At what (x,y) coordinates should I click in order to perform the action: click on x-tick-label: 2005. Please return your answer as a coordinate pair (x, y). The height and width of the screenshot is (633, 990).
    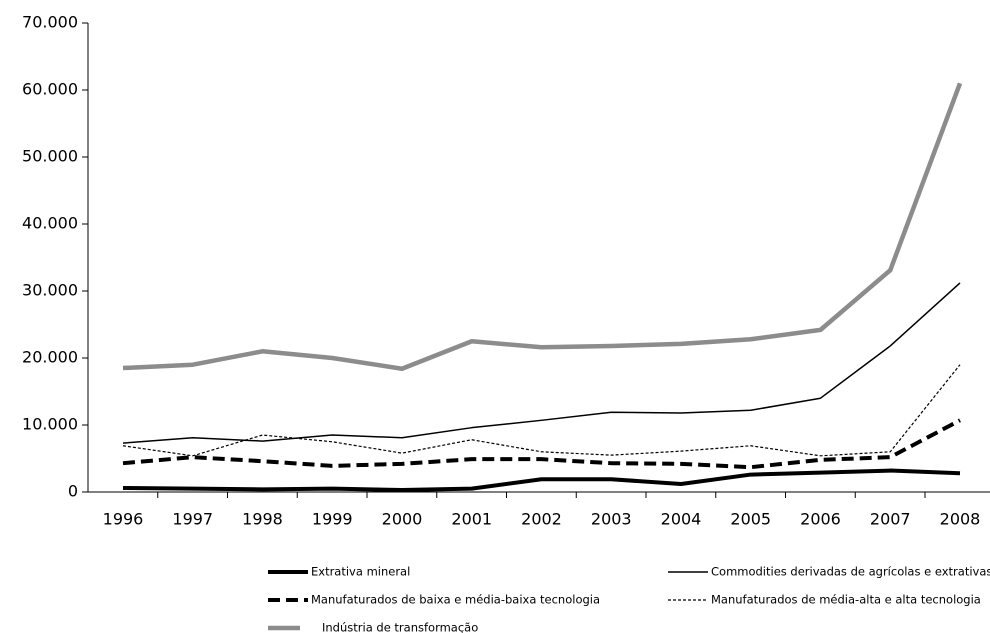
    Looking at the image, I should click on (750, 519).